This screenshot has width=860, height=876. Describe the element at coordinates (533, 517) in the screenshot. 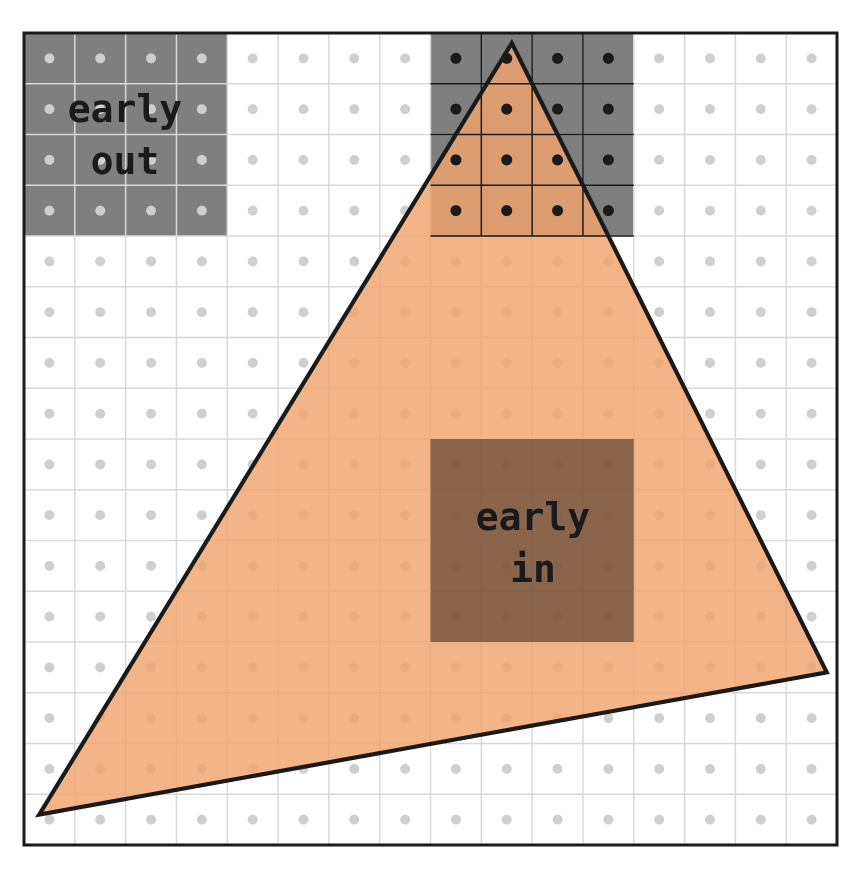

I see `early-in-label-line1: early` at that location.